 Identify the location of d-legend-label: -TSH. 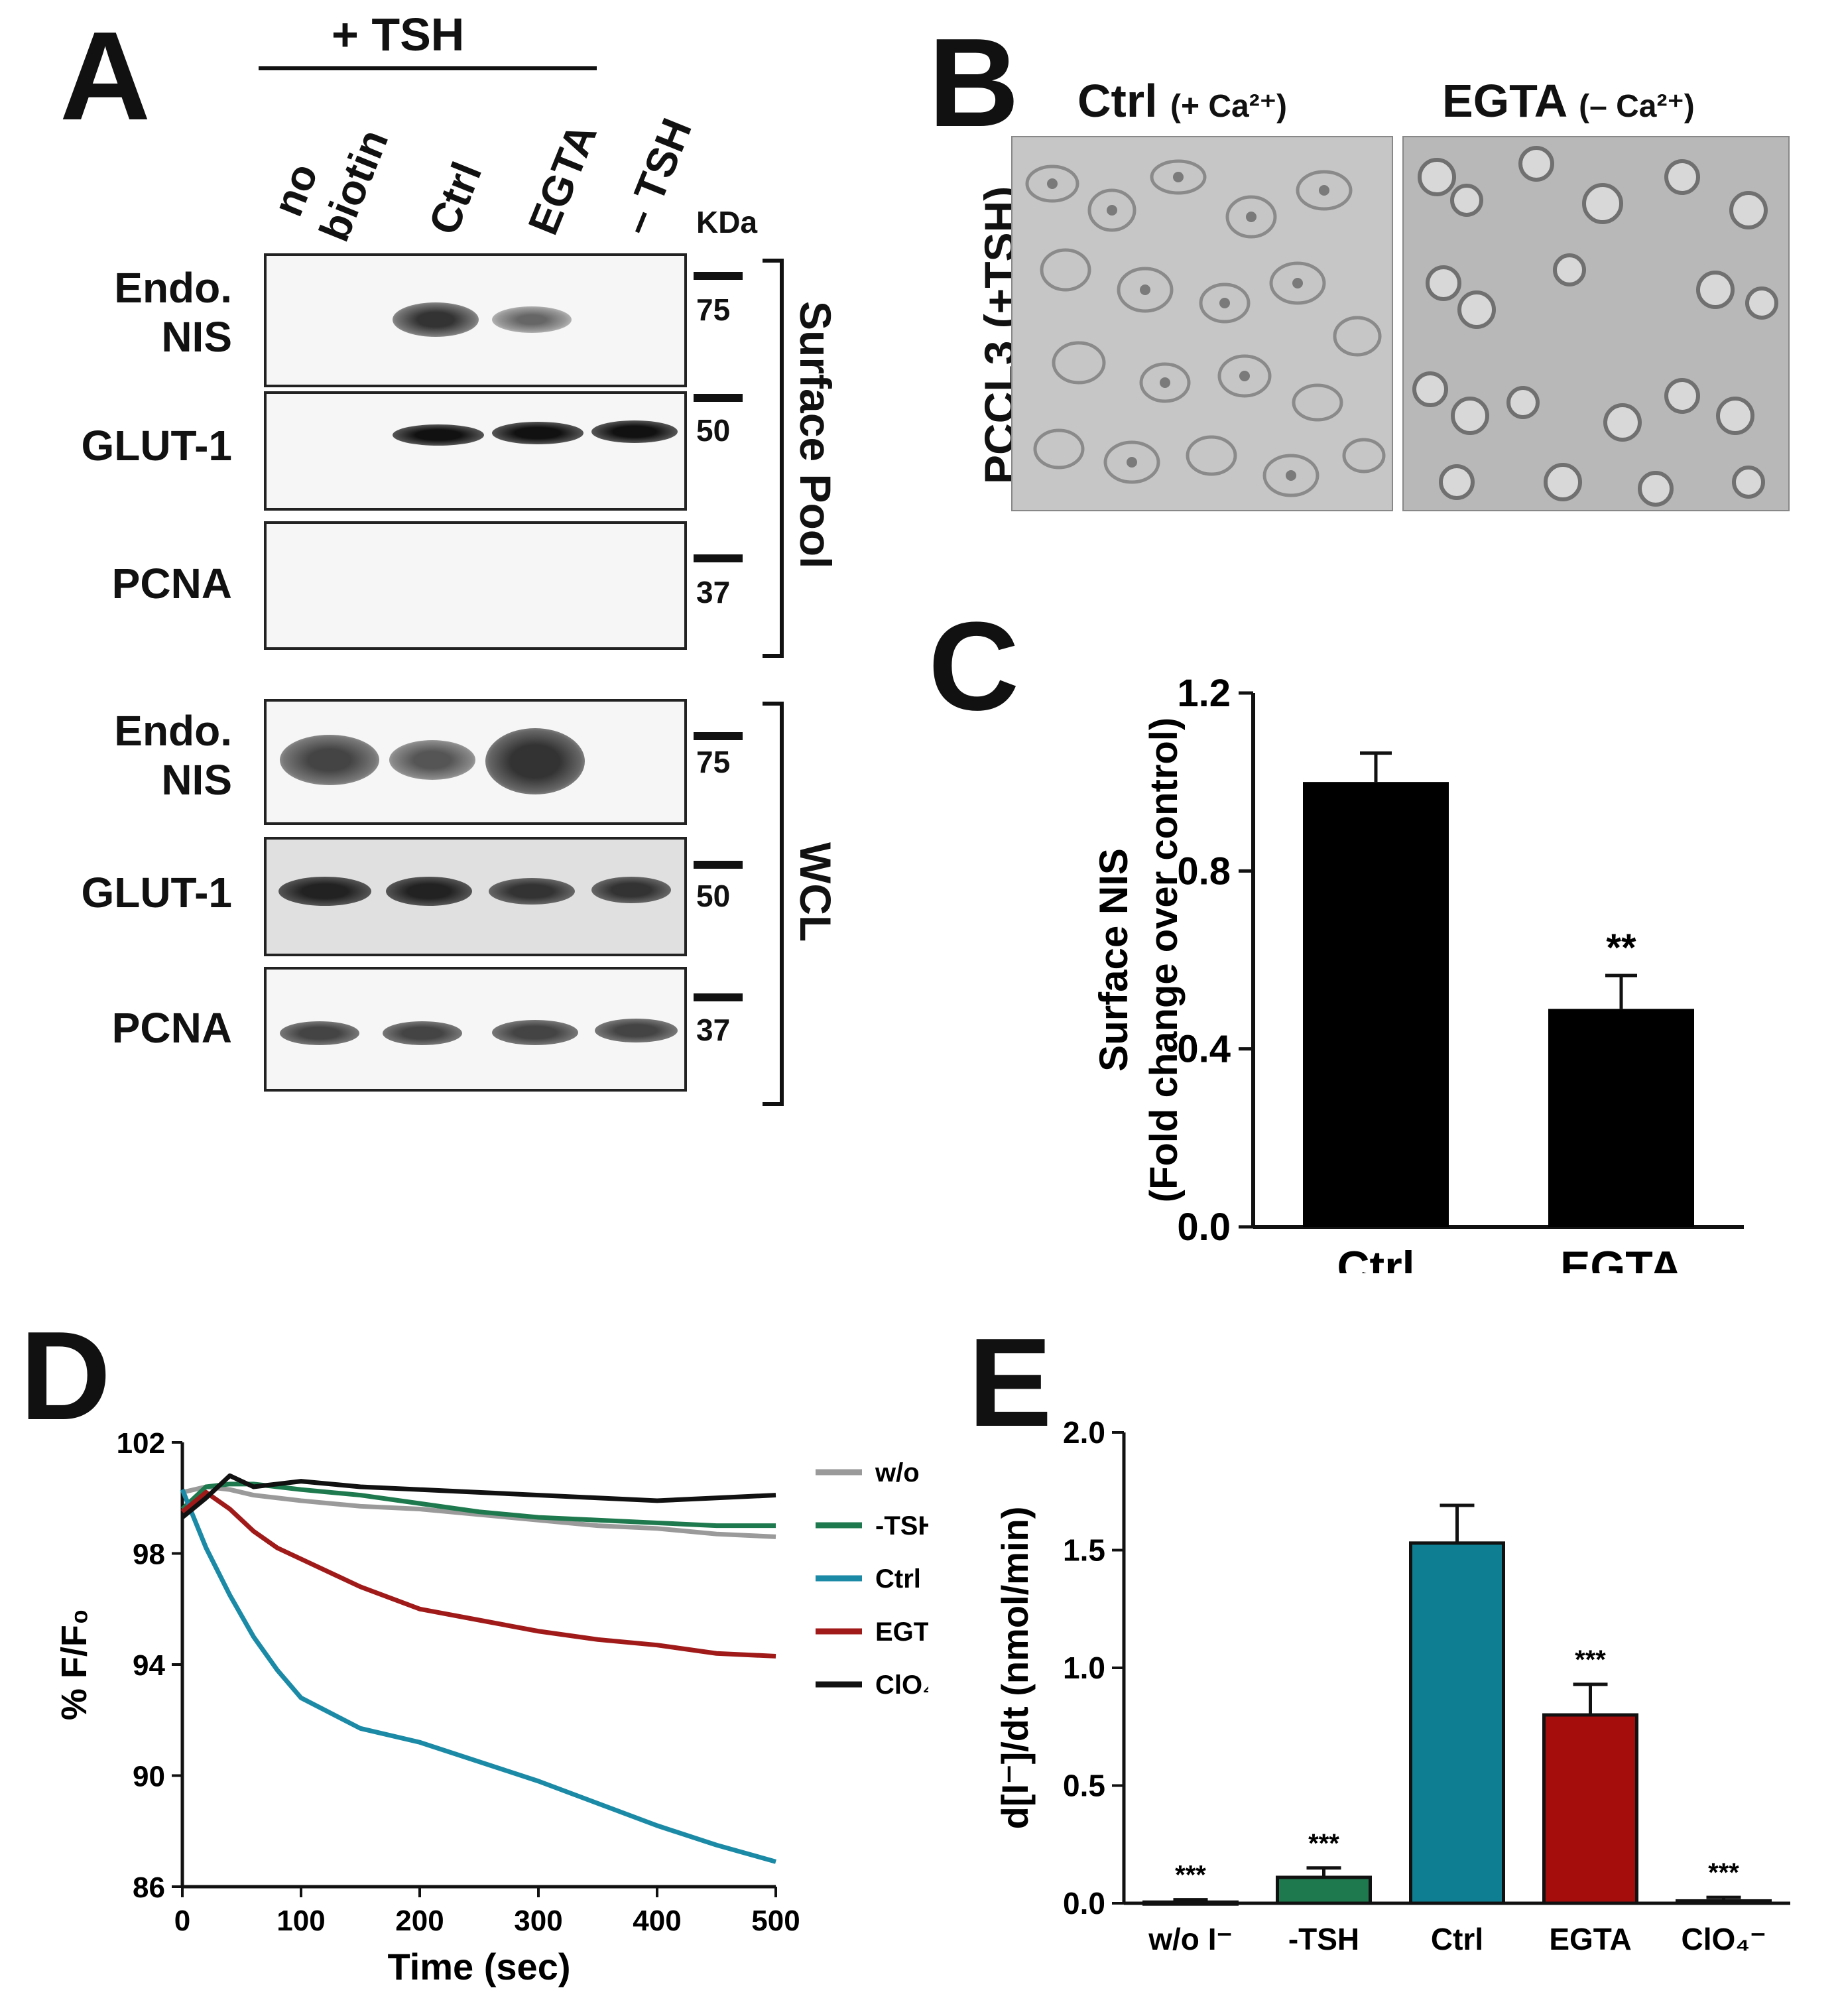
(901, 1526).